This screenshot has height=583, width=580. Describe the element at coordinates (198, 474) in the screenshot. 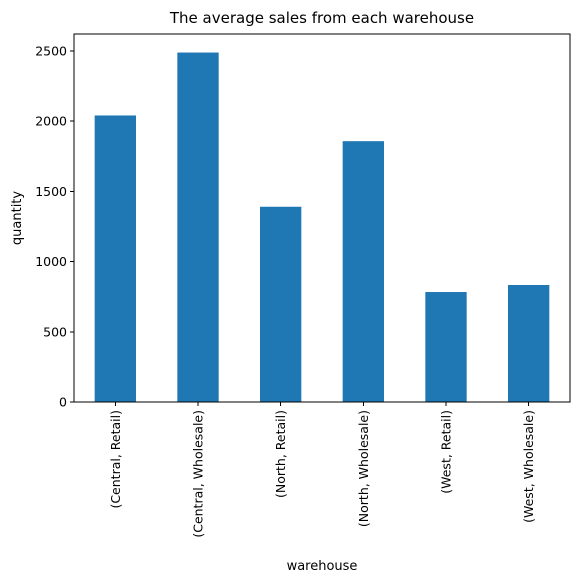

I see `x-tick-label: (Central, Wholesale)` at that location.